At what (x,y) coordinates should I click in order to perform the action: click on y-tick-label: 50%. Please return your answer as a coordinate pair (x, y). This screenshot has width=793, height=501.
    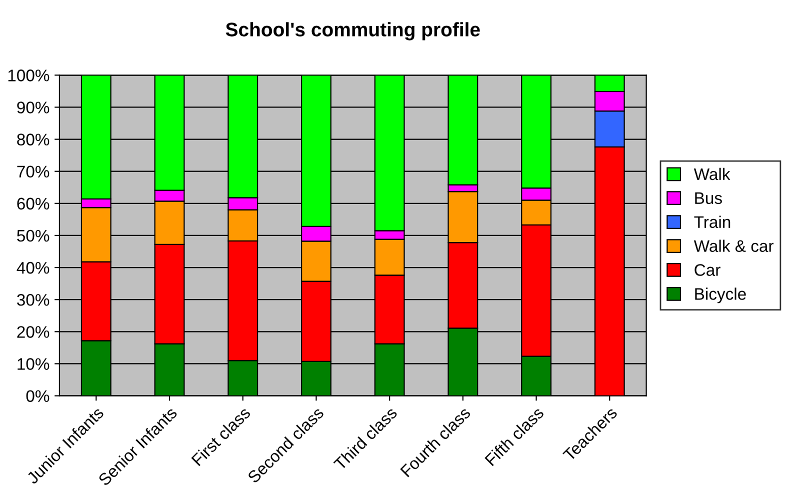
    Looking at the image, I should click on (33, 236).